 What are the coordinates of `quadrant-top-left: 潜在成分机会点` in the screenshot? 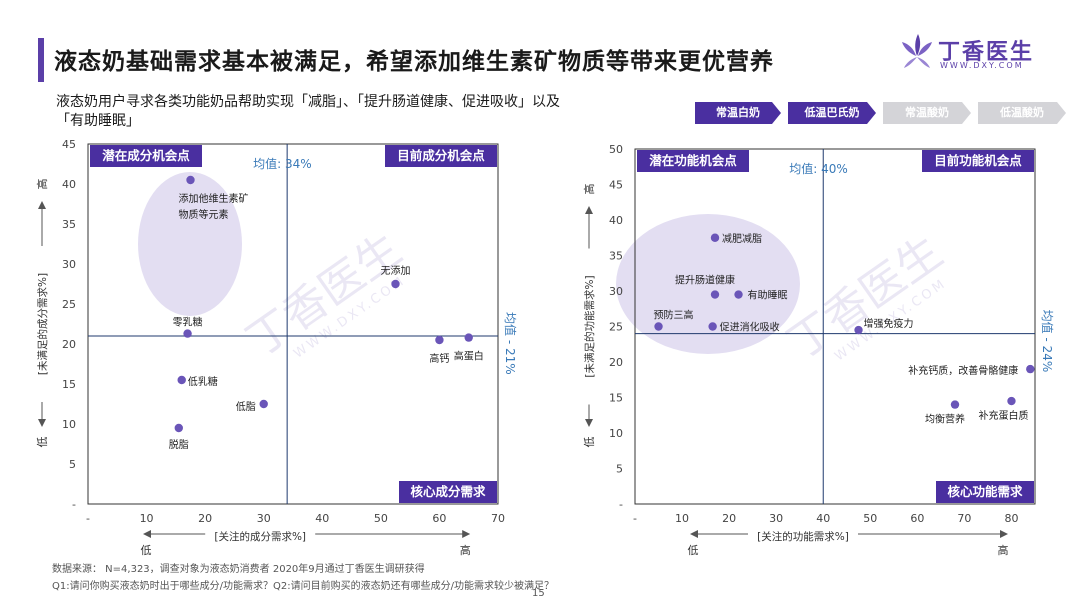 It's located at (146, 155).